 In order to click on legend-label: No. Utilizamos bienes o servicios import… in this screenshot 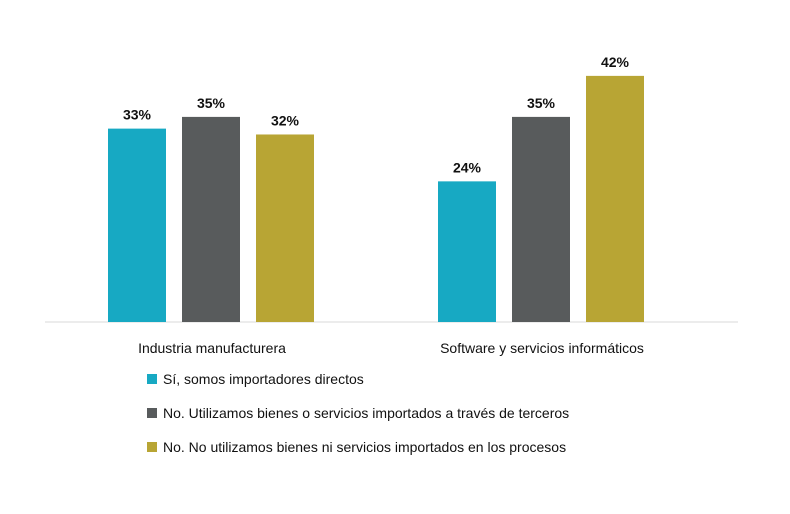, I will do `click(366, 413)`.